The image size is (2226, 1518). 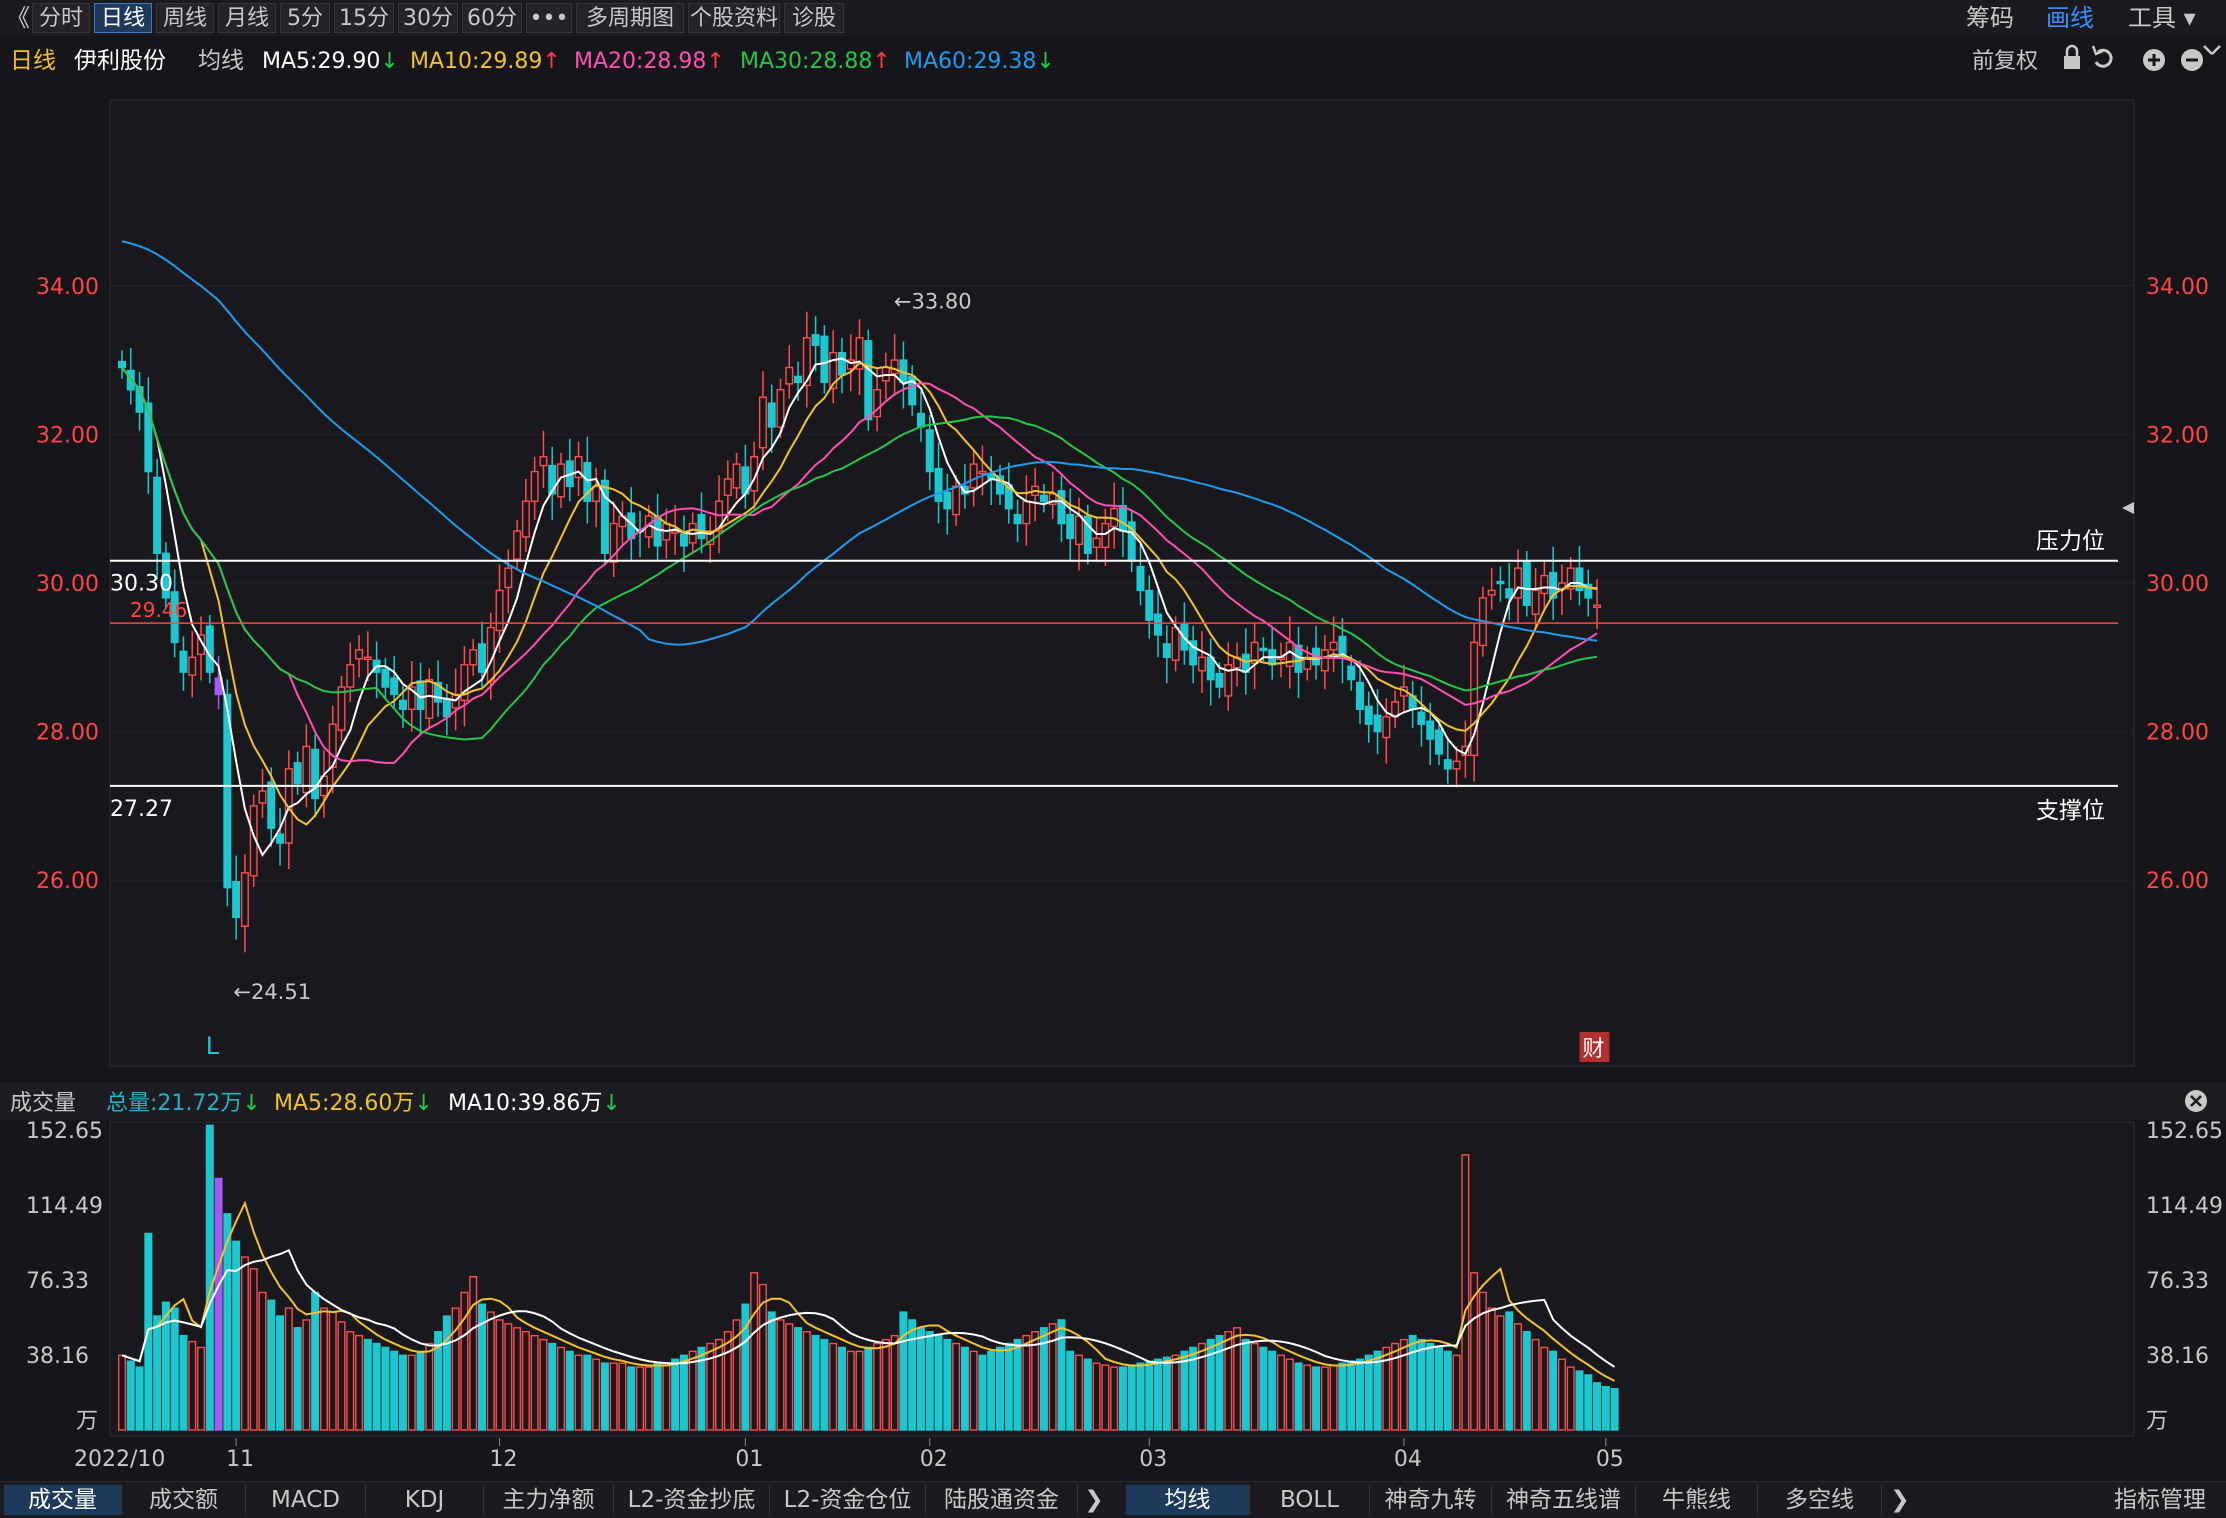 What do you see at coordinates (734, 18) in the screenshot?
I see `stock-profile-button: 个股资料` at bounding box center [734, 18].